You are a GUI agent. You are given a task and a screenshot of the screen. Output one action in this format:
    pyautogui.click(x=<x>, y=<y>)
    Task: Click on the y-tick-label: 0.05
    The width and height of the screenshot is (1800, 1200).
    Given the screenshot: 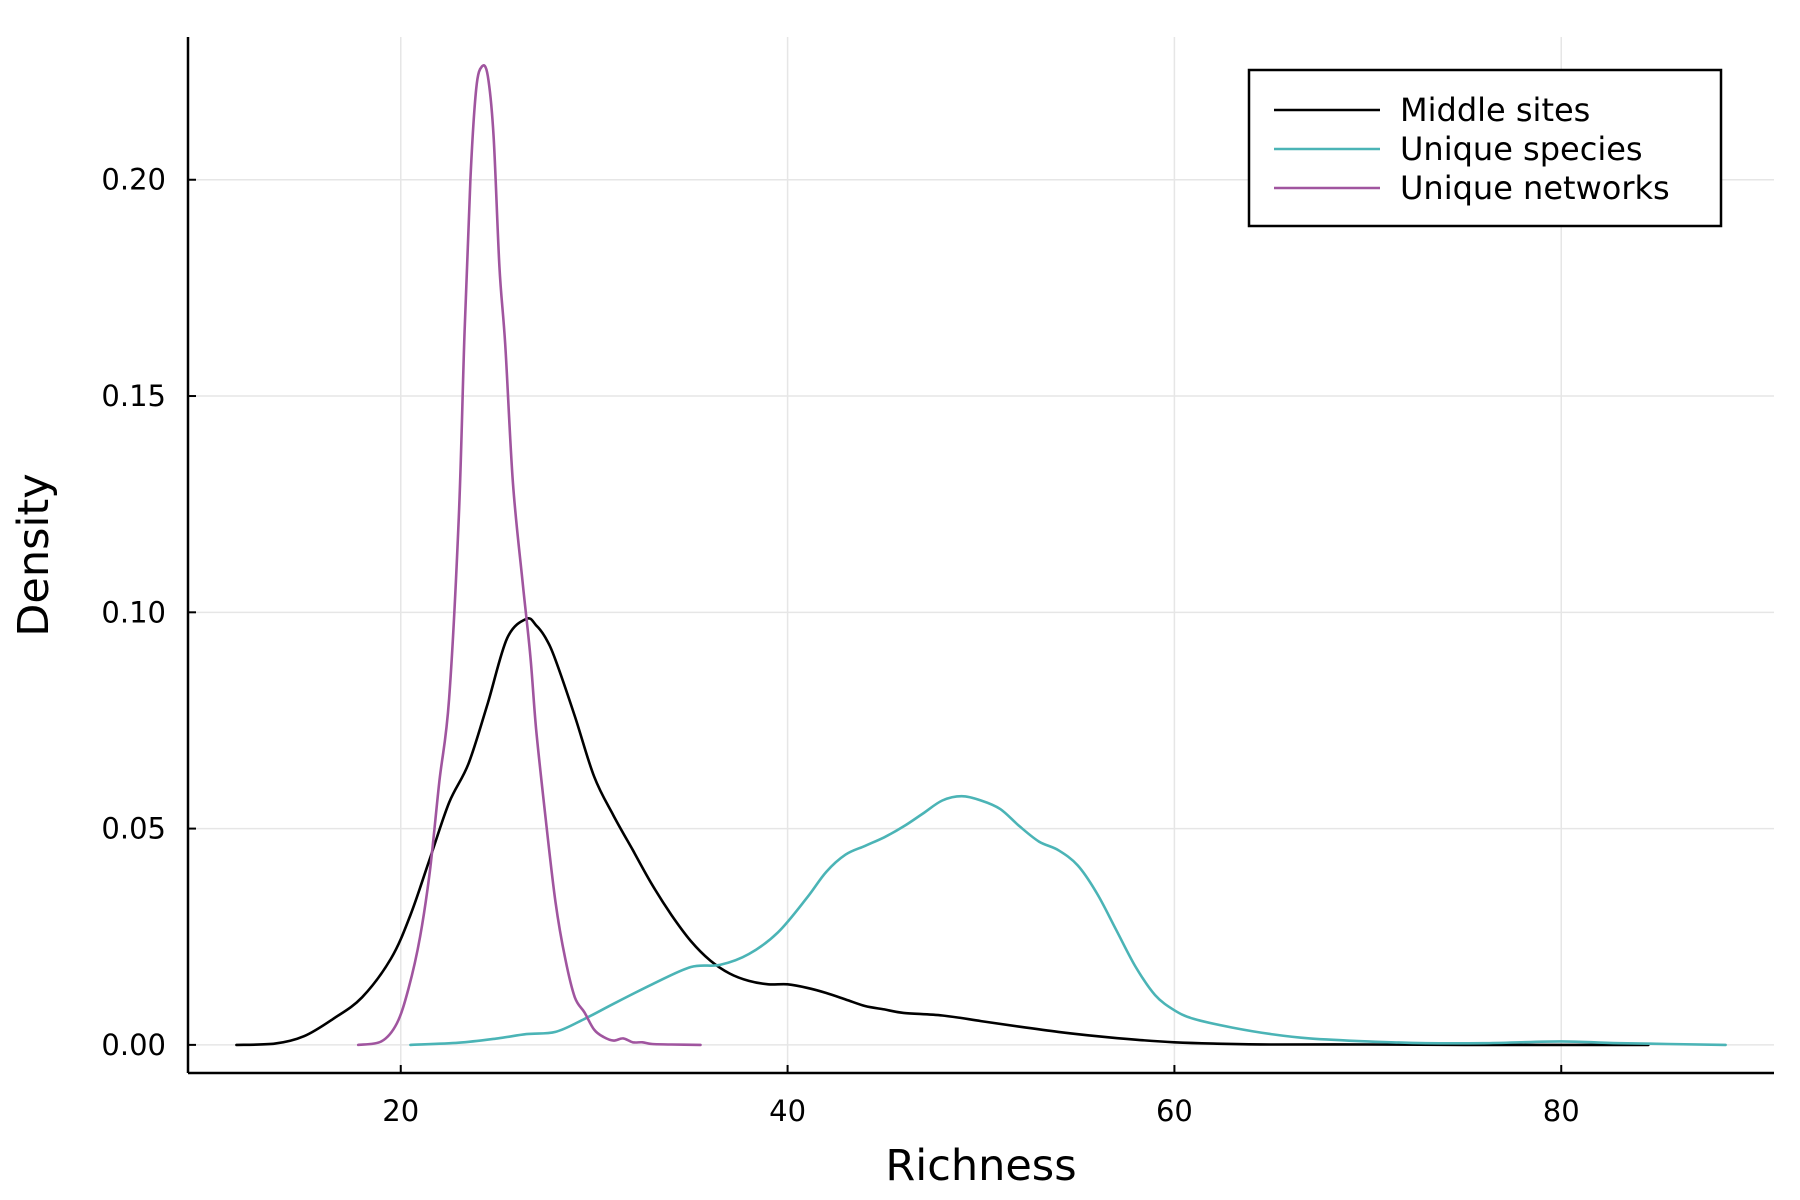 What is the action you would take?
    pyautogui.click(x=133, y=829)
    